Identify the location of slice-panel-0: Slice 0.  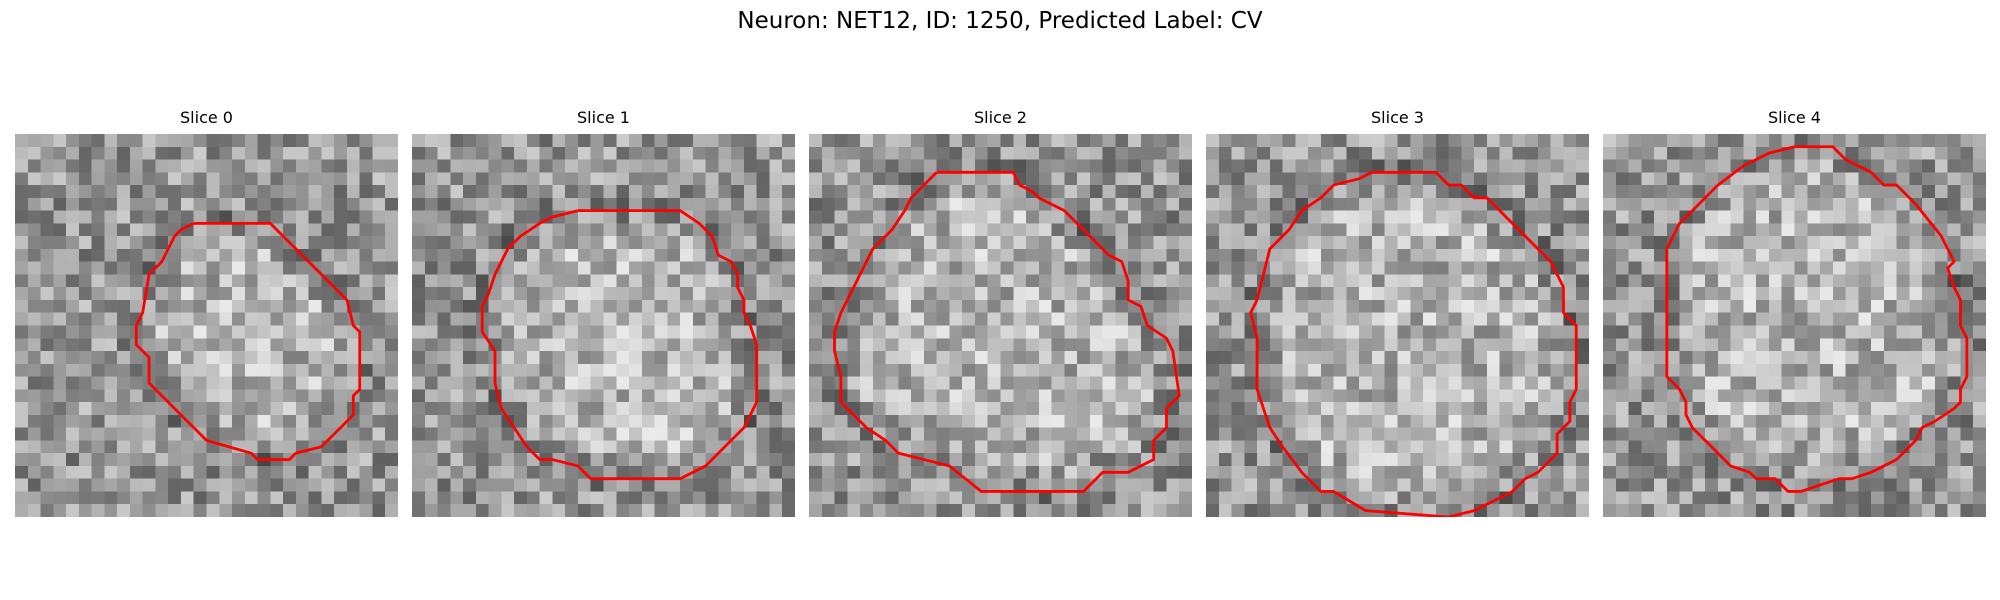
(206, 312).